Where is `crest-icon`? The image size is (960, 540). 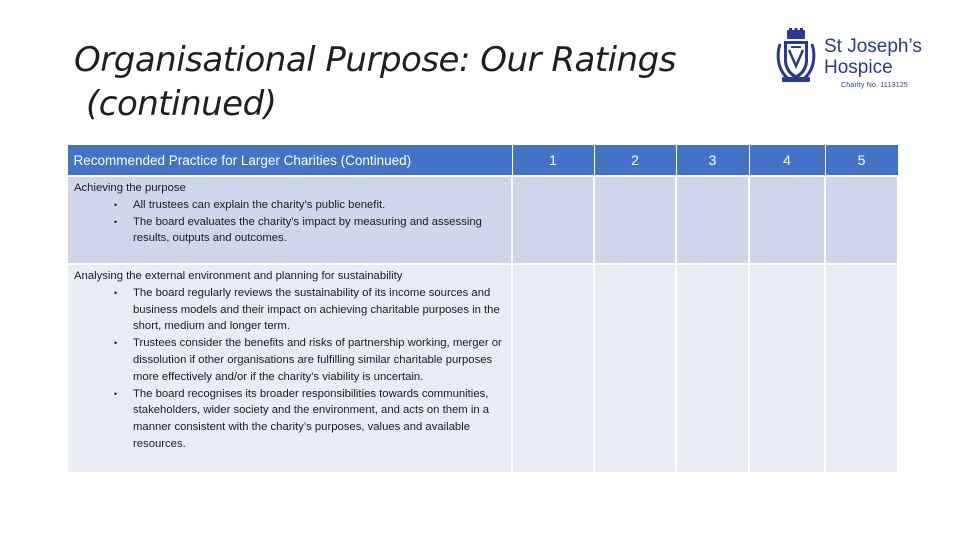 crest-icon is located at coordinates (796, 55).